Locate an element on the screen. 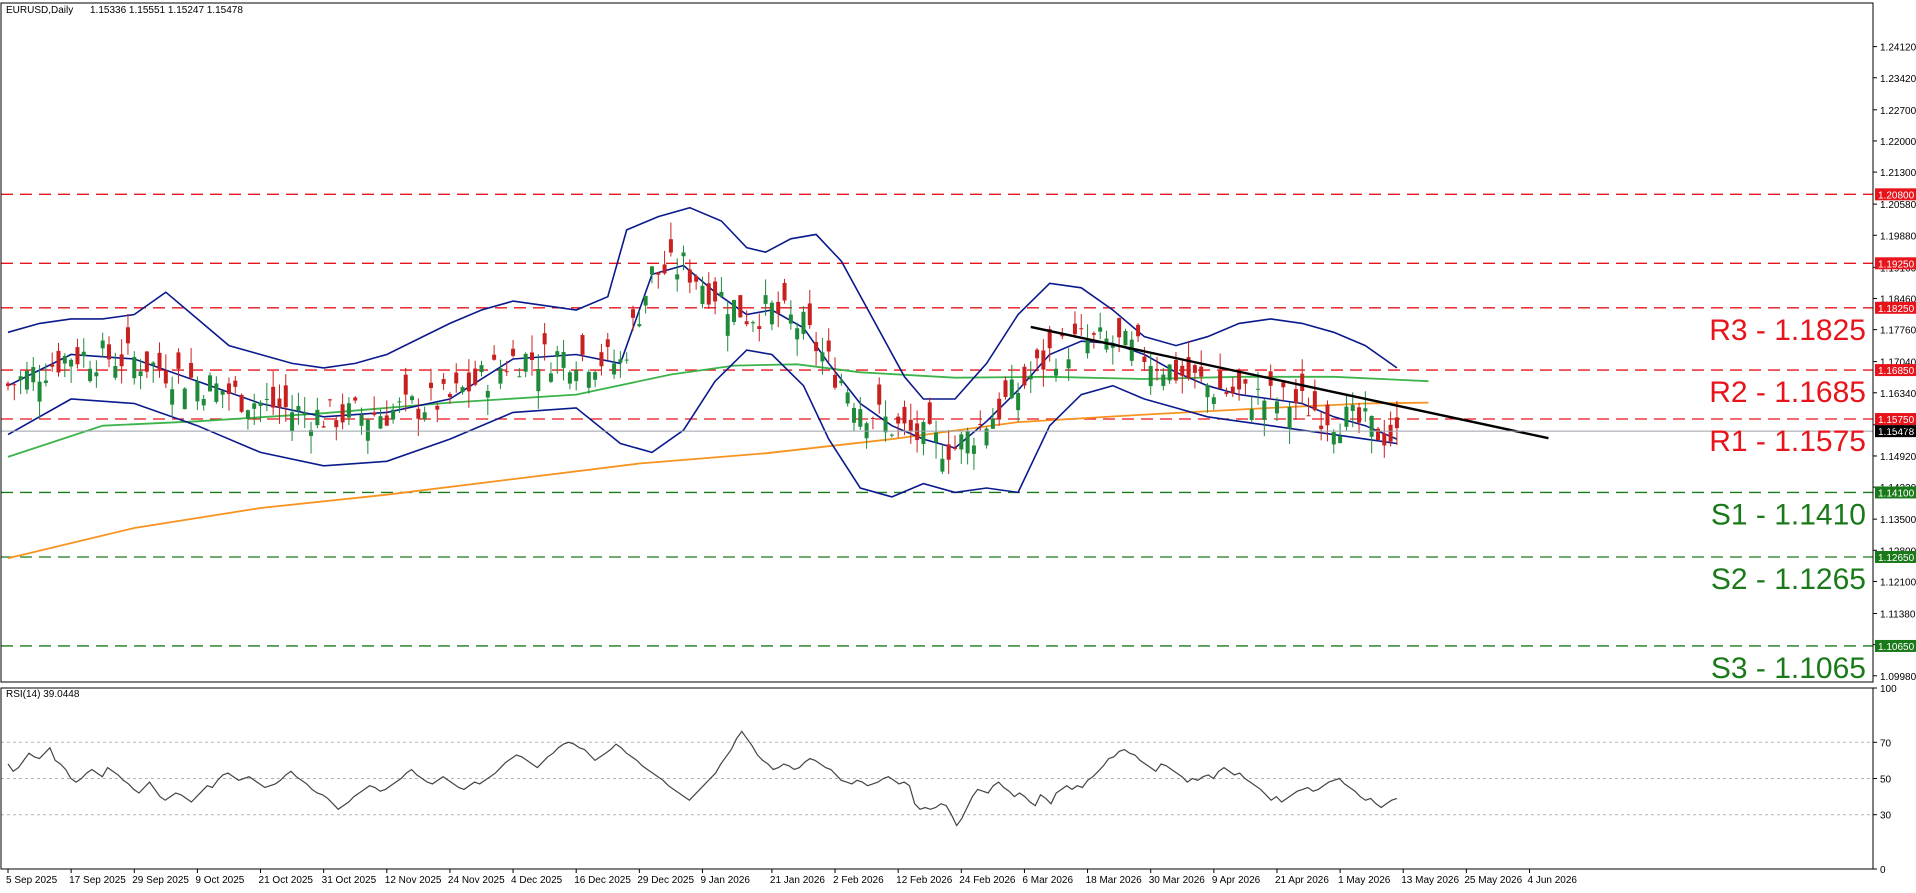  x-tick-label: 5 Sep 2025 is located at coordinates (32, 880).